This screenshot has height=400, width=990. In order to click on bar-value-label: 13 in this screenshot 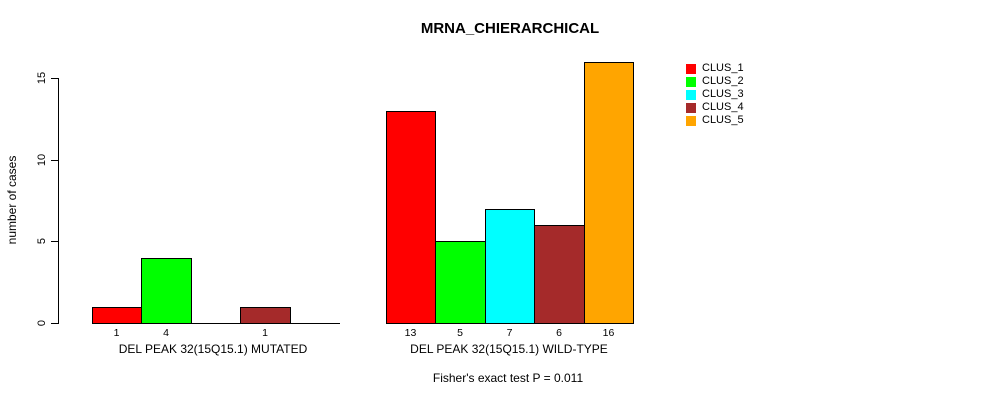, I will do `click(410, 333)`.